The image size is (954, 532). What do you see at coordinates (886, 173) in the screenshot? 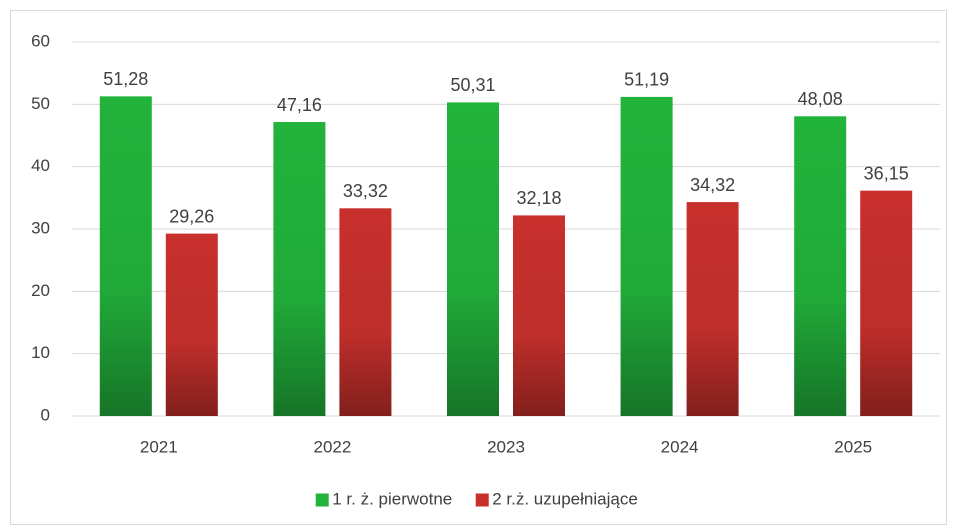
I see `data-label: 36,15` at bounding box center [886, 173].